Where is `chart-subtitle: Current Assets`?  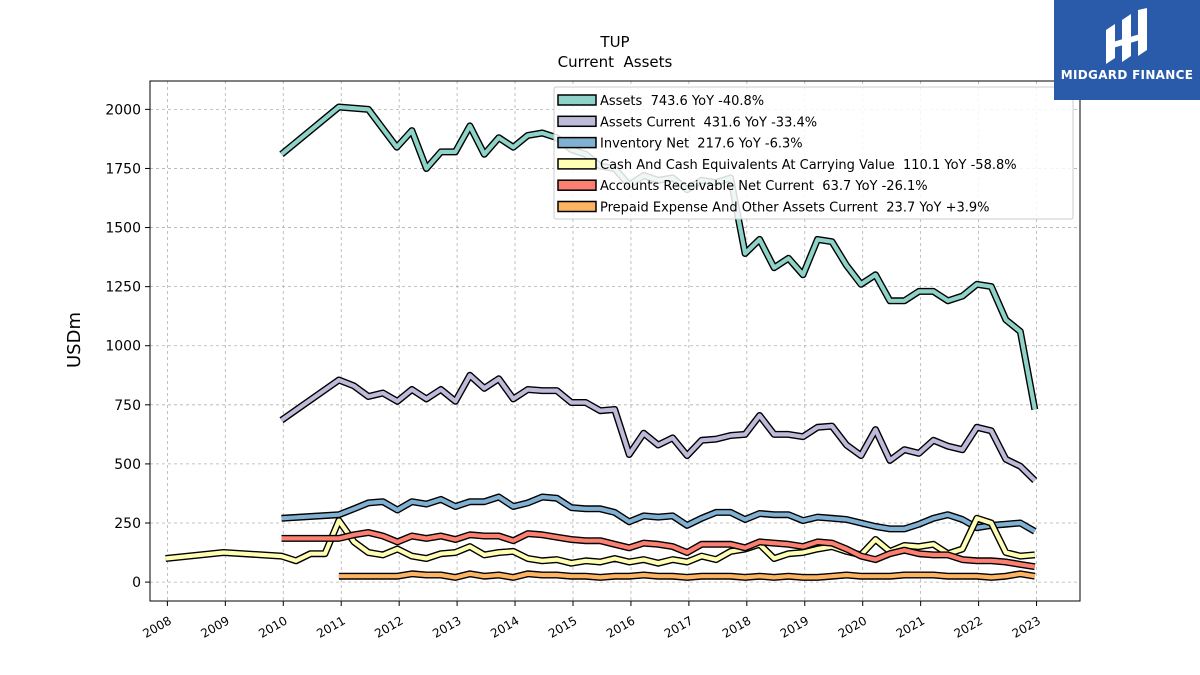 chart-subtitle: Current Assets is located at coordinates (615, 62).